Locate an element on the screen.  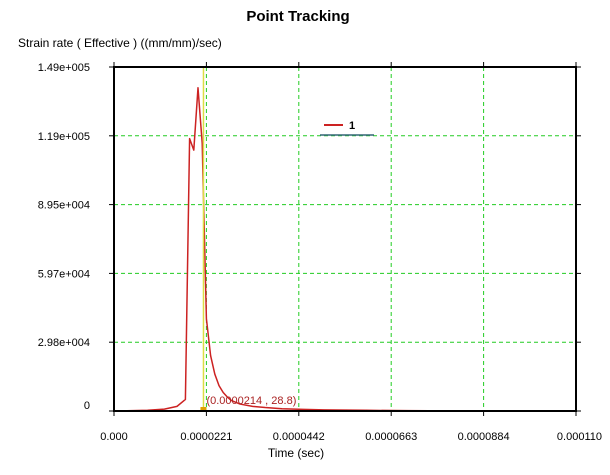
legend: 1 is located at coordinates (347, 128).